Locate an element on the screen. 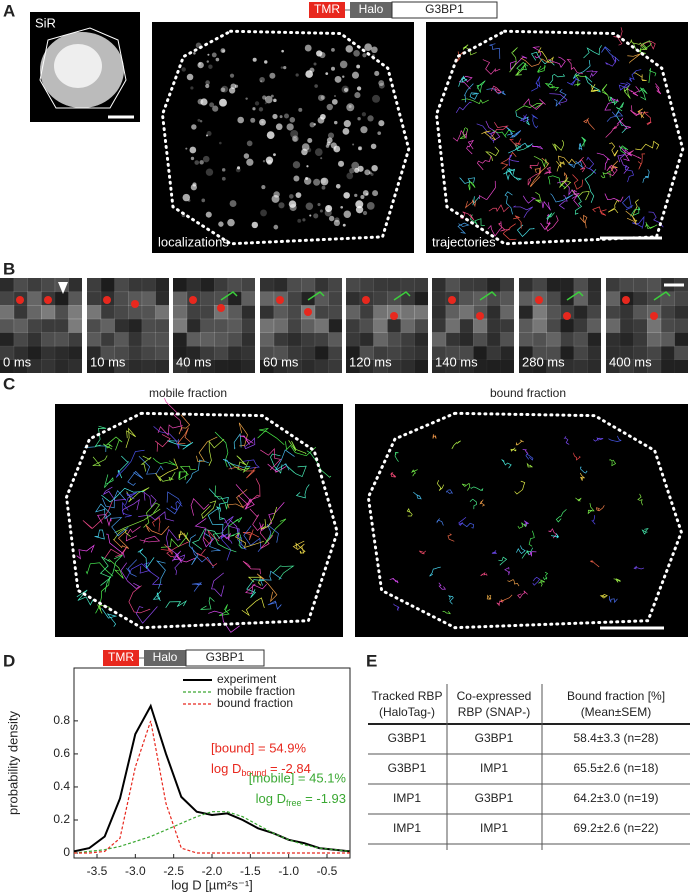  x-tick-label: -2.0 is located at coordinates (212, 871).